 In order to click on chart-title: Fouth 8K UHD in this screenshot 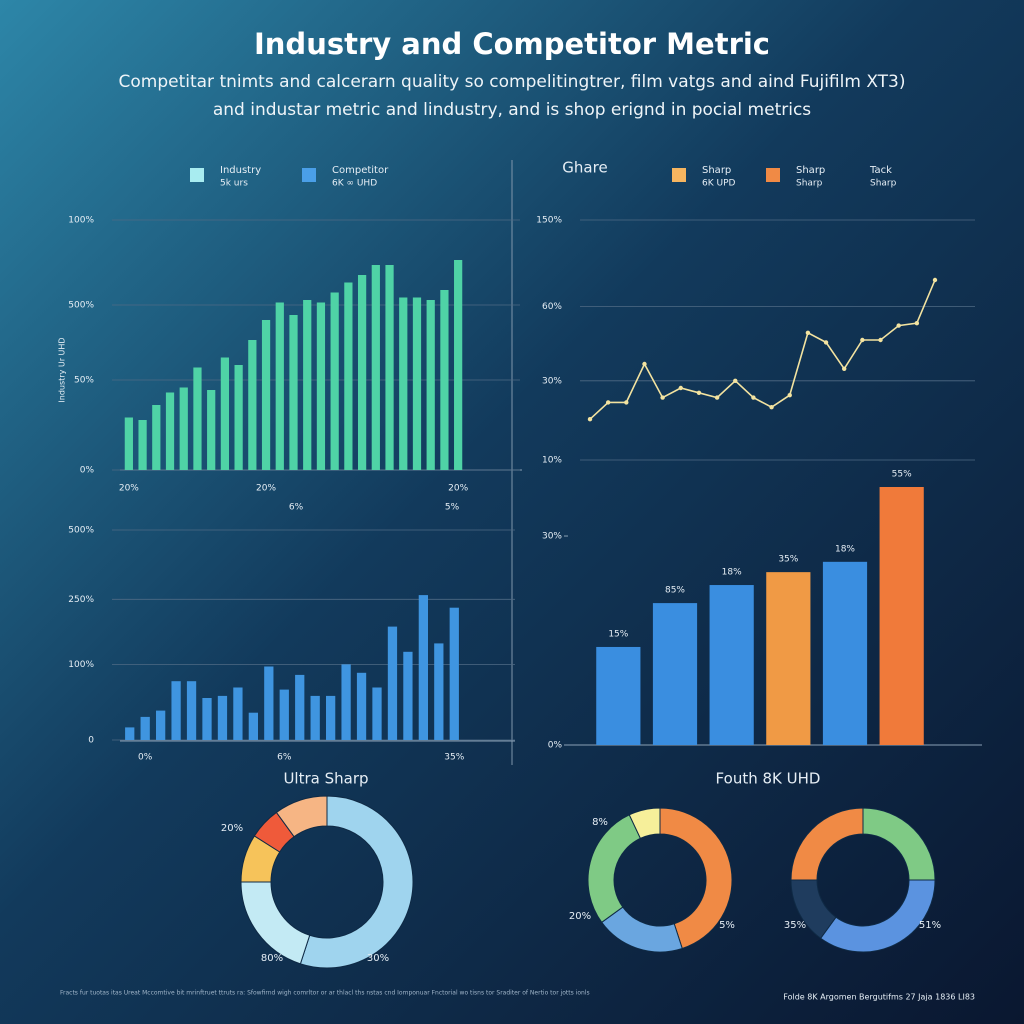, I will do `click(768, 779)`.